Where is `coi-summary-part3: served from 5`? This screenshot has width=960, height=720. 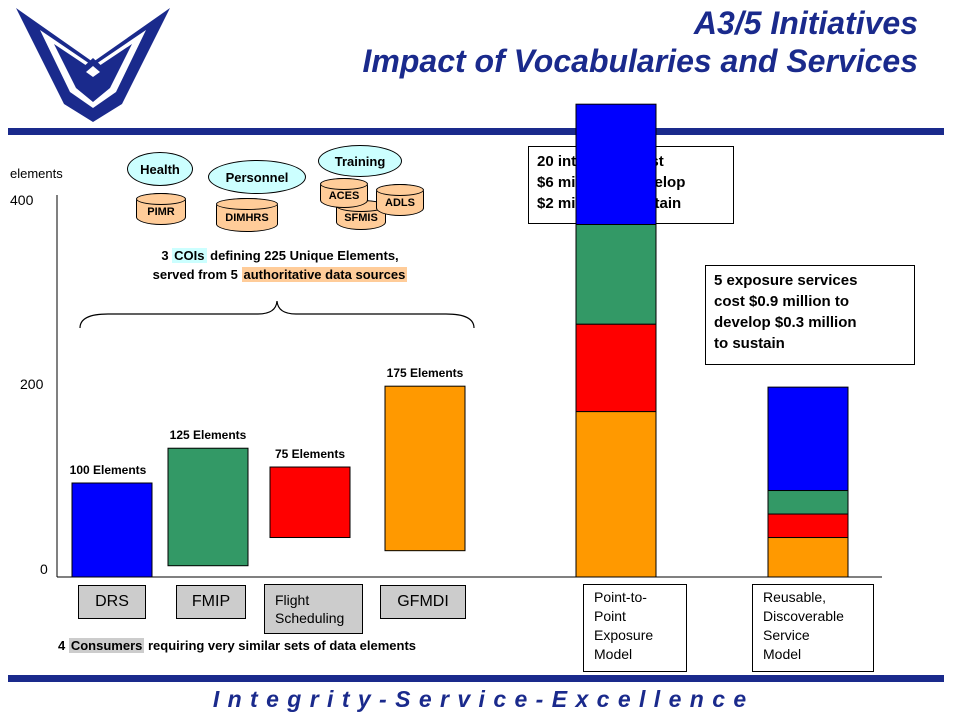
coi-summary-part3: served from 5 is located at coordinates (197, 274).